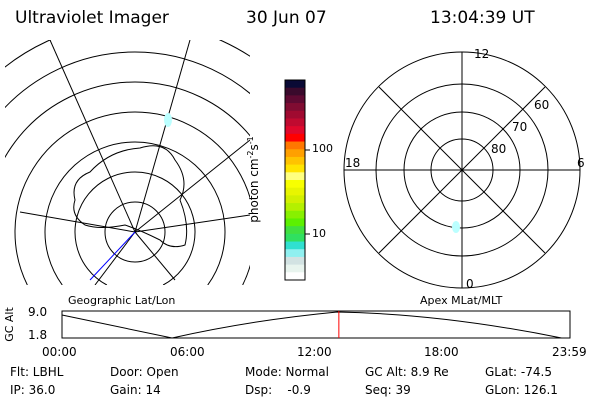  I want to click on mlt-6: 6, so click(581, 163).